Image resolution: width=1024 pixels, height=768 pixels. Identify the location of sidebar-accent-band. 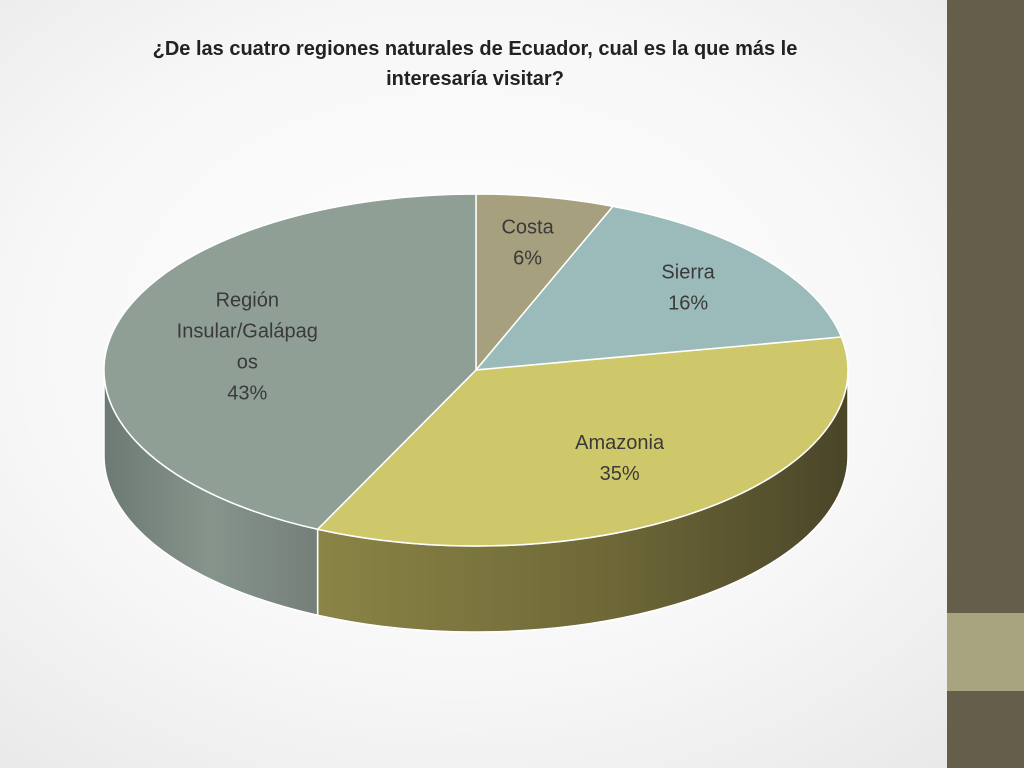
(985, 652).